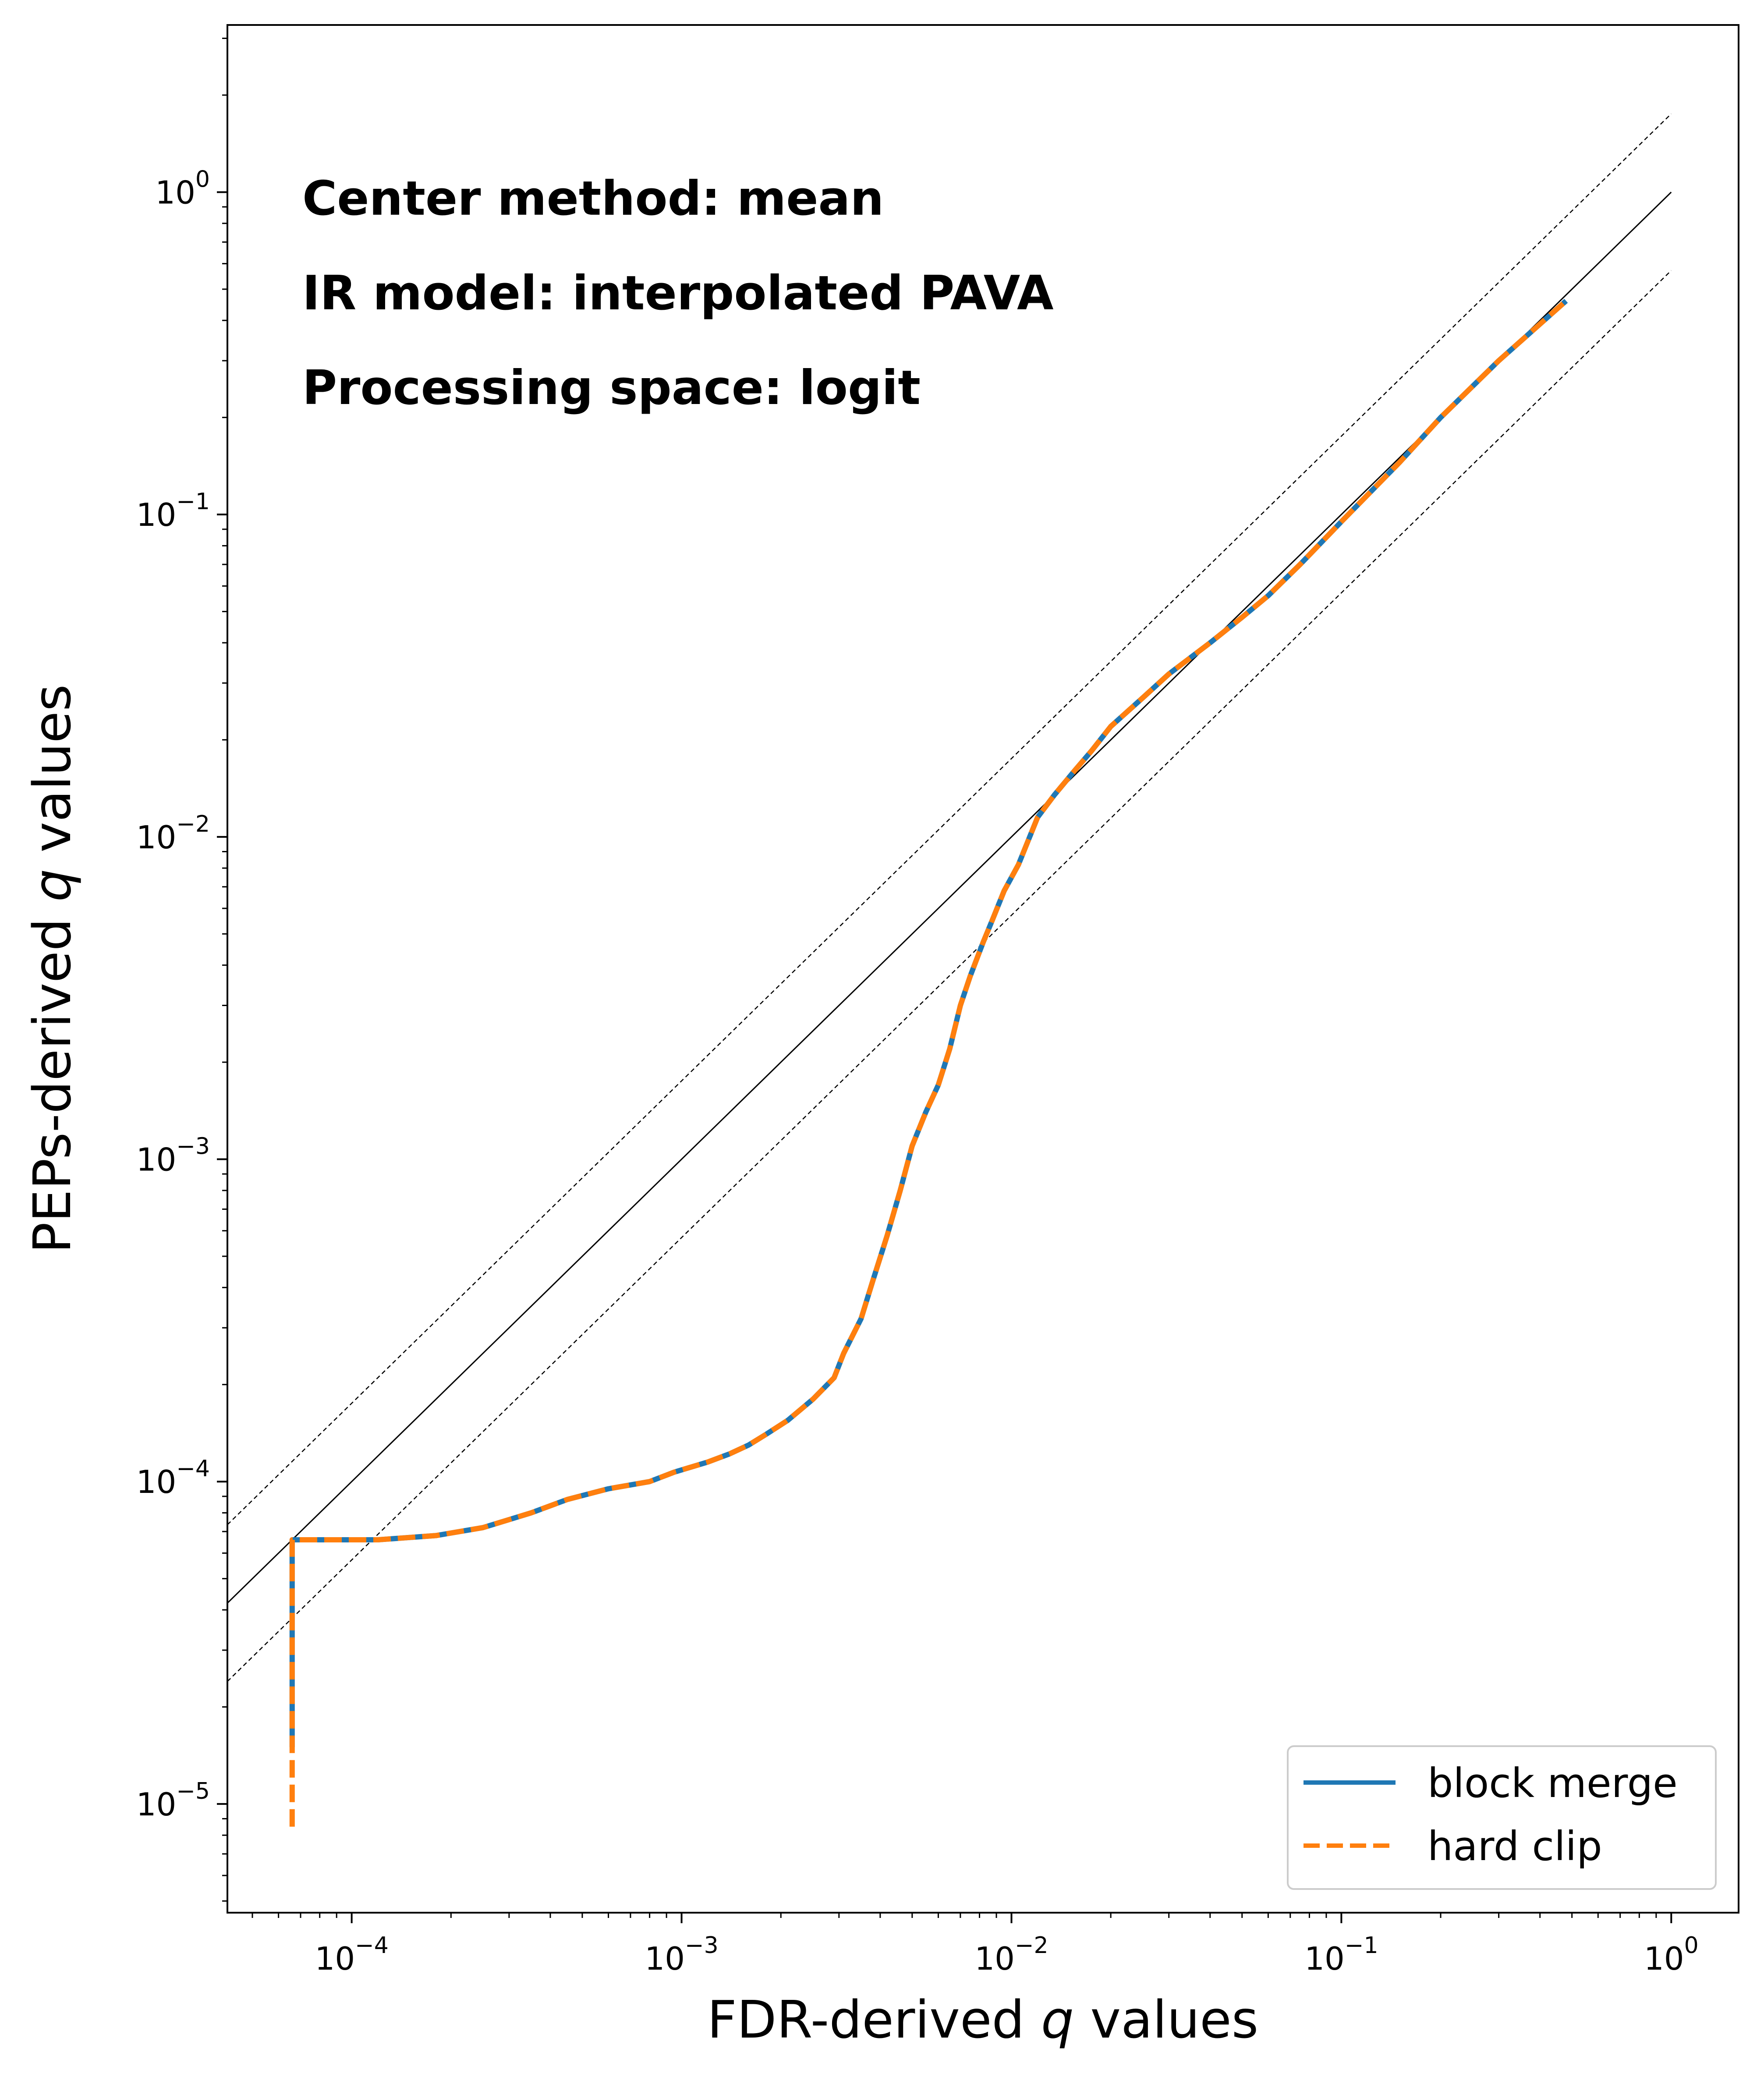  What do you see at coordinates (352, 1954) in the screenshot?
I see `x-tick-label: 10⁻⁴` at bounding box center [352, 1954].